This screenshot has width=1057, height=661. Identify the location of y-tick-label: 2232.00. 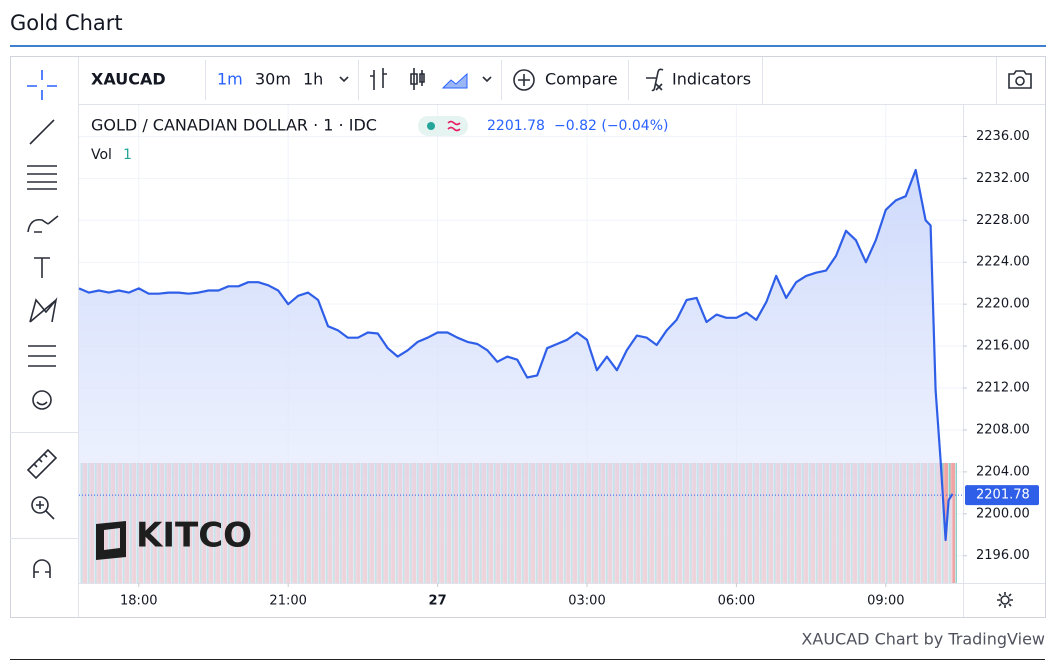
(1003, 178).